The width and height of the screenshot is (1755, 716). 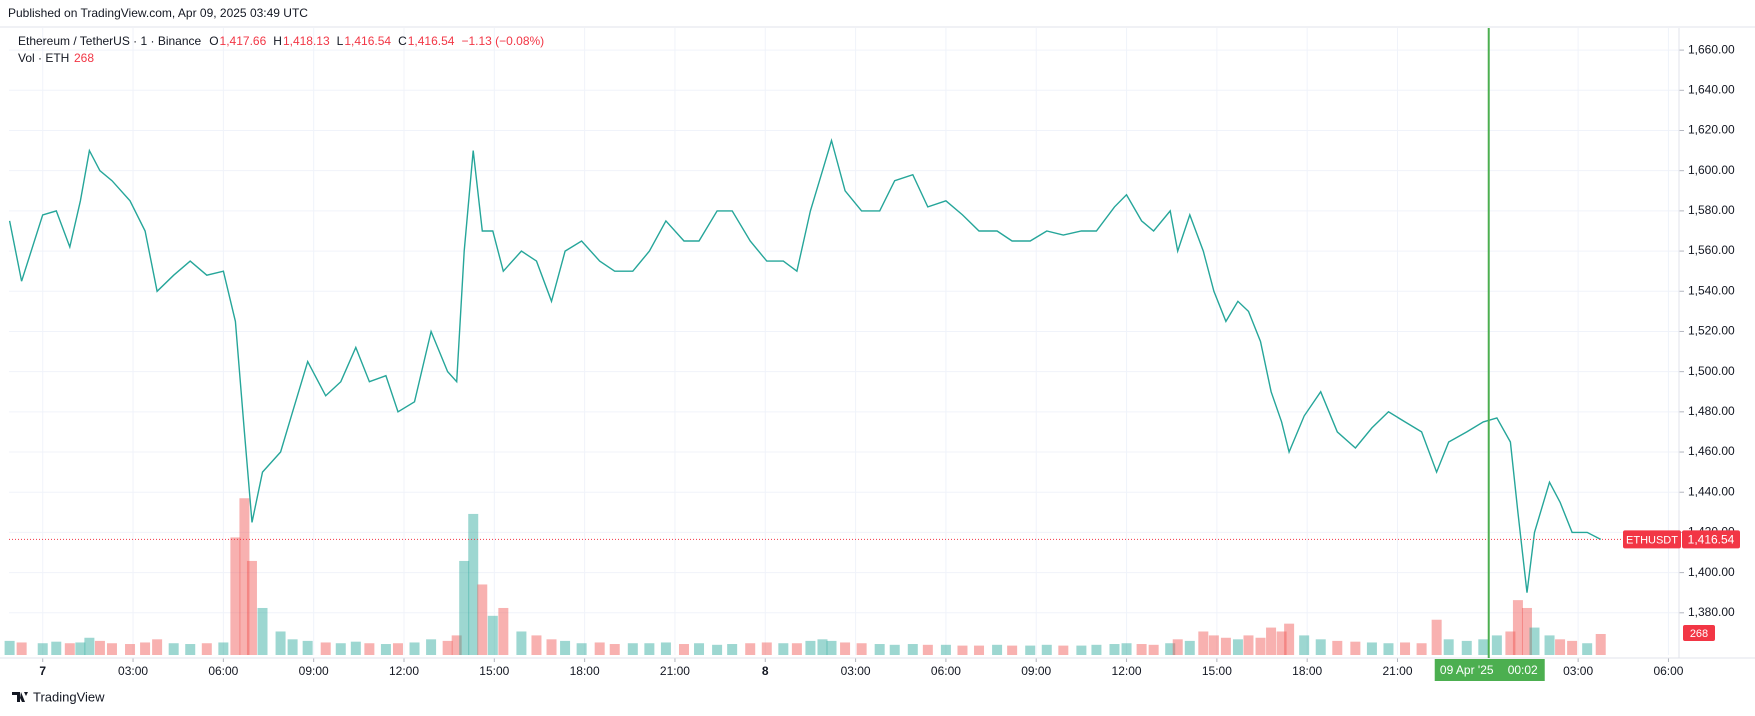 I want to click on brand: TradingView, so click(x=69, y=696).